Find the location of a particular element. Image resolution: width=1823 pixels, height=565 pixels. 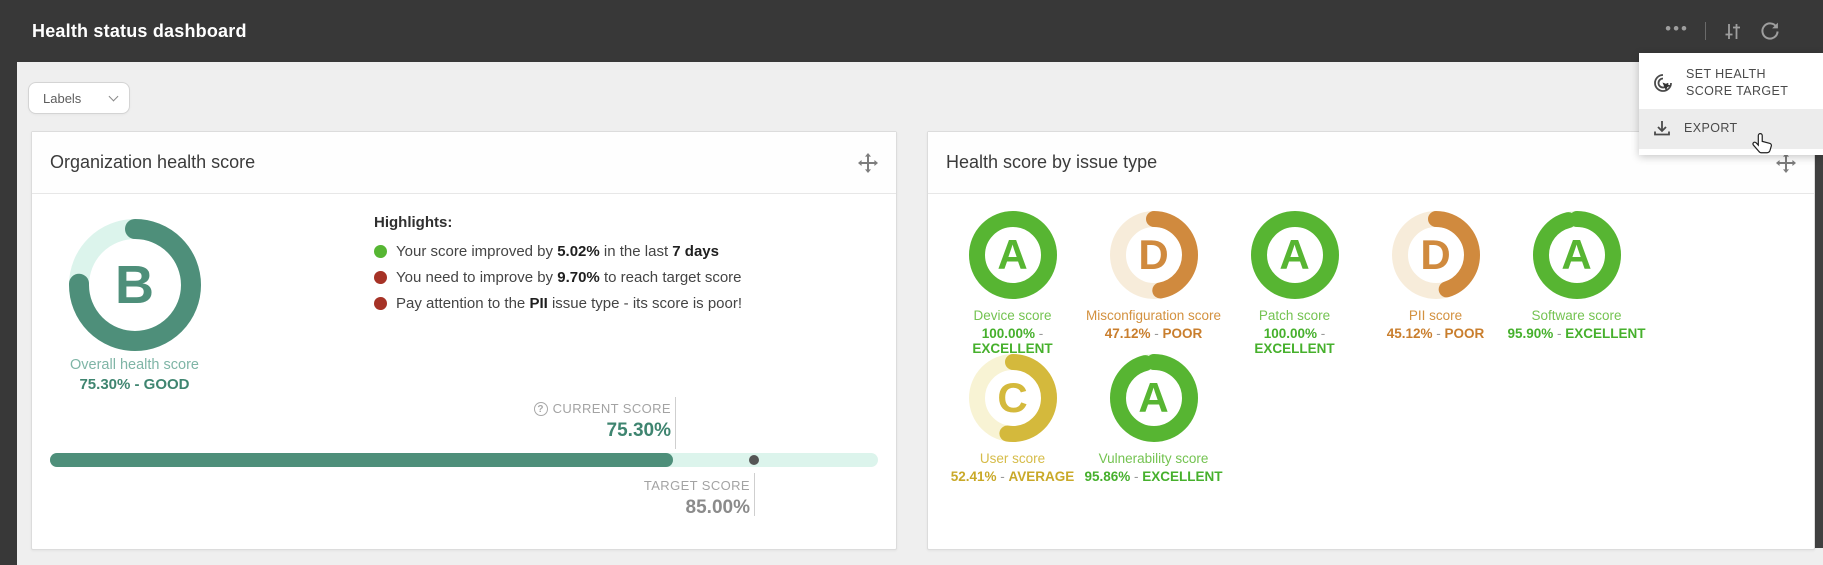

overall-score-value: 75.30% - GOOD is located at coordinates (134, 384).